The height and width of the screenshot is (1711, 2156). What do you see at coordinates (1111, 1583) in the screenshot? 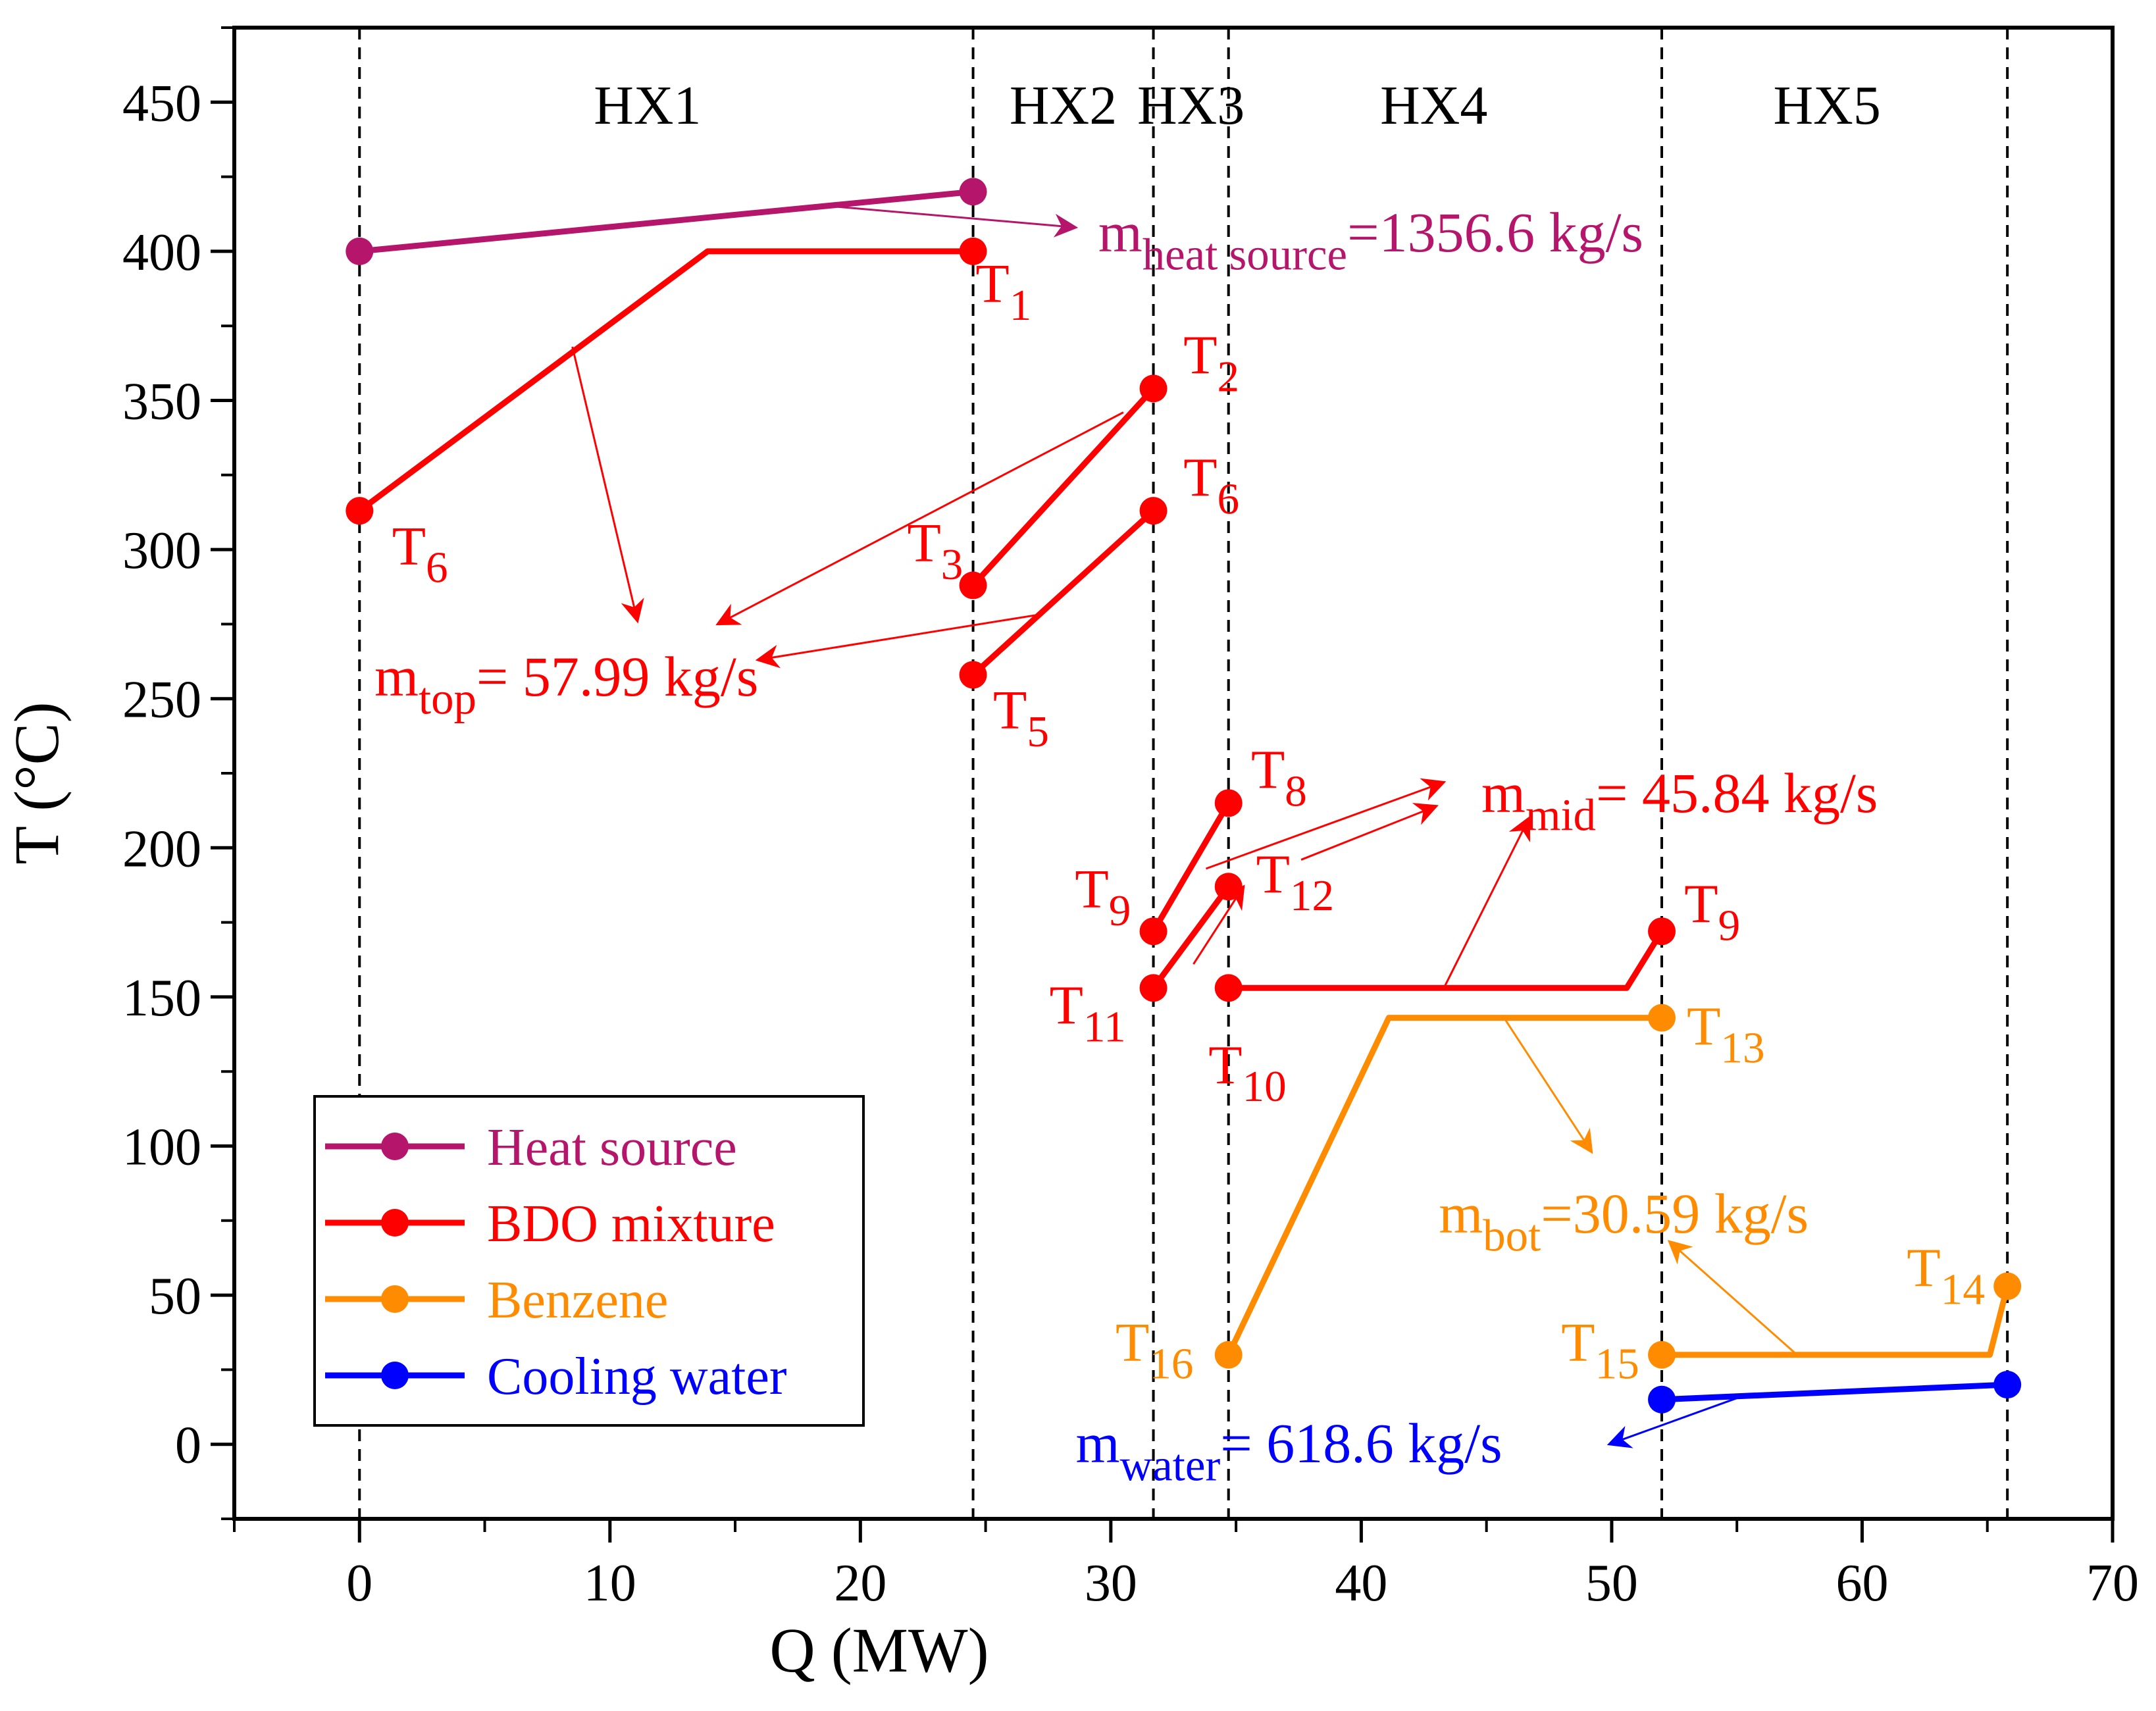
I see `x-tick-label: 30` at bounding box center [1111, 1583].